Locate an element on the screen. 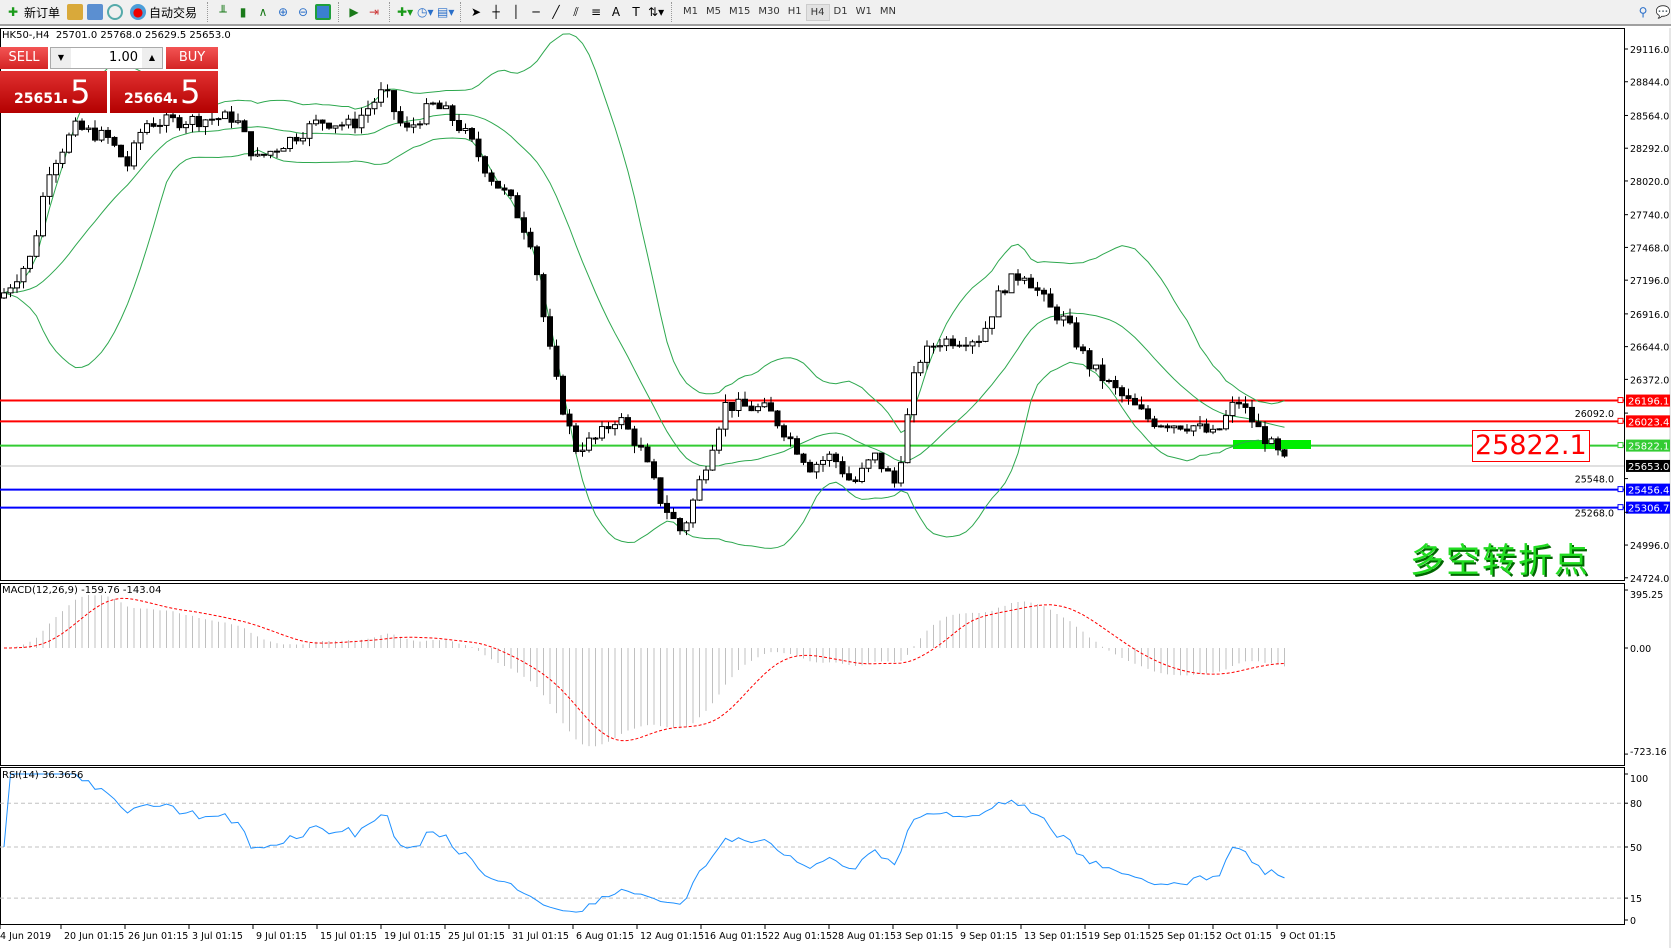  price-tick-label: 24996.0 is located at coordinates (1649, 546).